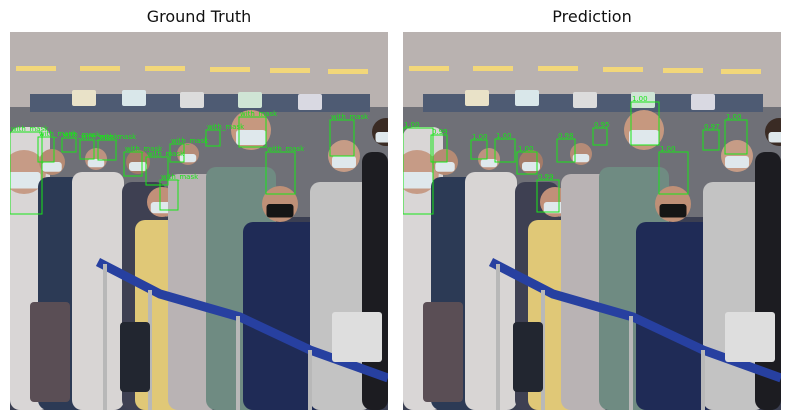  I want to click on bounding-box: 0.97, so click(711, 137).